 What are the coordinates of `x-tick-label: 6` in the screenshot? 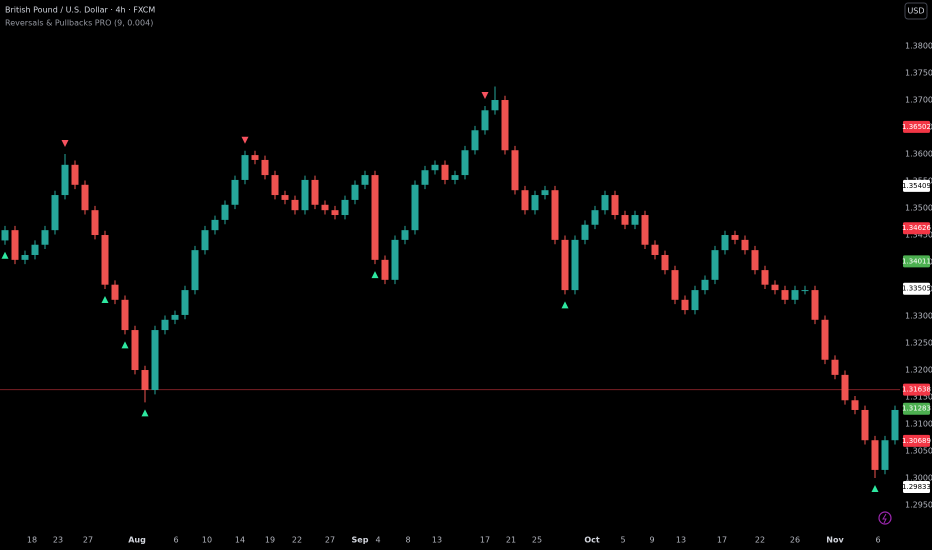 It's located at (175, 540).